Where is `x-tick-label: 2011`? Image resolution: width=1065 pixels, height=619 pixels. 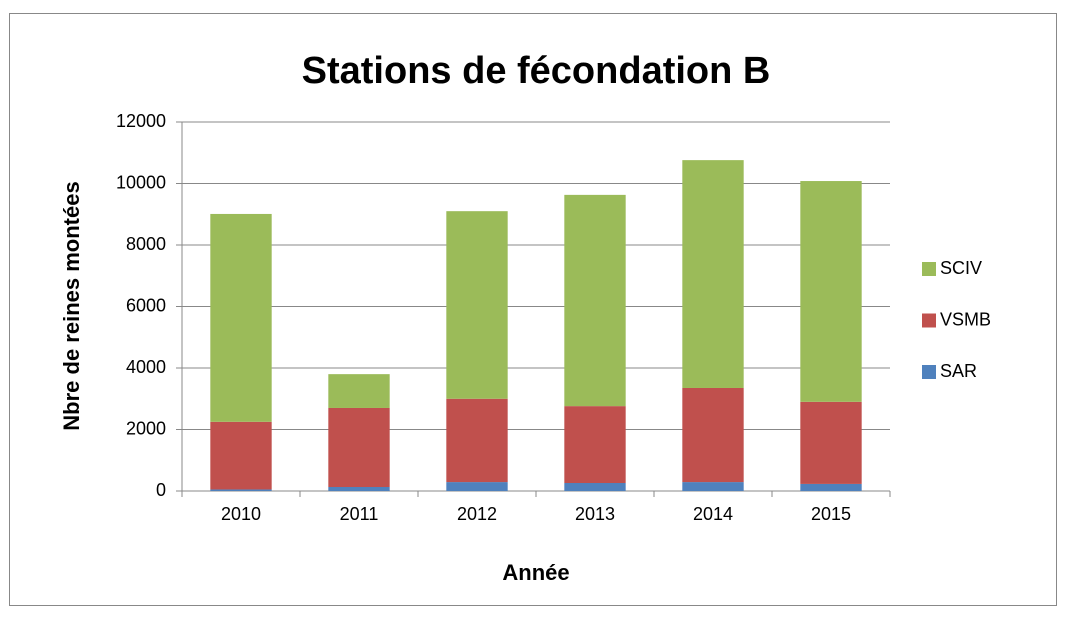
x-tick-label: 2011 is located at coordinates (359, 514).